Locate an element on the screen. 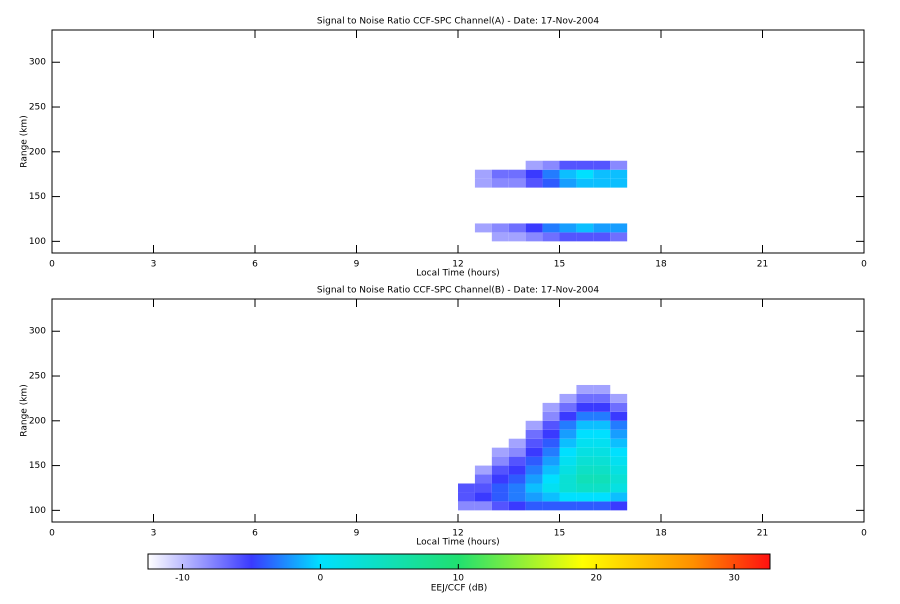 The height and width of the screenshot is (604, 900). x-tick-label: 0 is located at coordinates (864, 534).